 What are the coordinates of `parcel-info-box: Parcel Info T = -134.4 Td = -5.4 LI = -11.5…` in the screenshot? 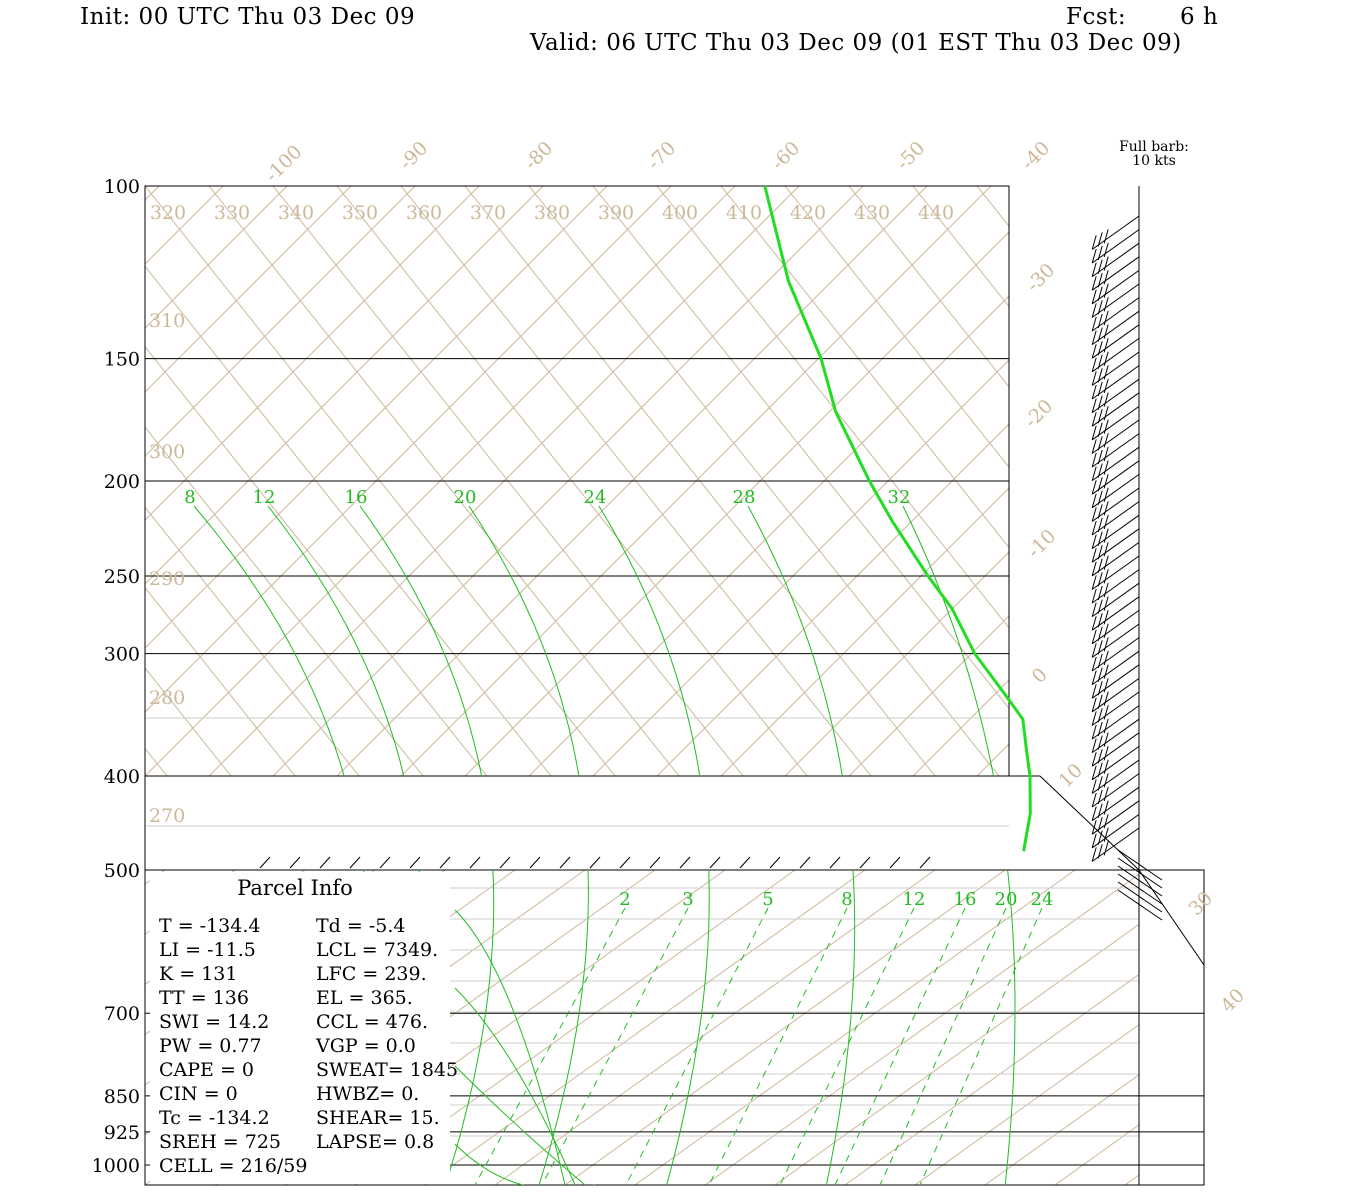 It's located at (304, 1028).